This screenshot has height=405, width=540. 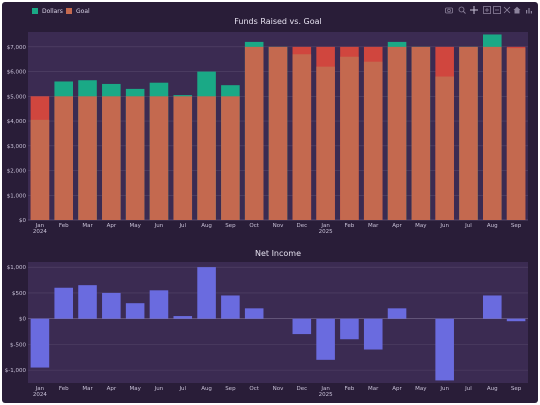 I want to click on chart-title-funds: Funds Raised vs. Goal, so click(x=278, y=21).